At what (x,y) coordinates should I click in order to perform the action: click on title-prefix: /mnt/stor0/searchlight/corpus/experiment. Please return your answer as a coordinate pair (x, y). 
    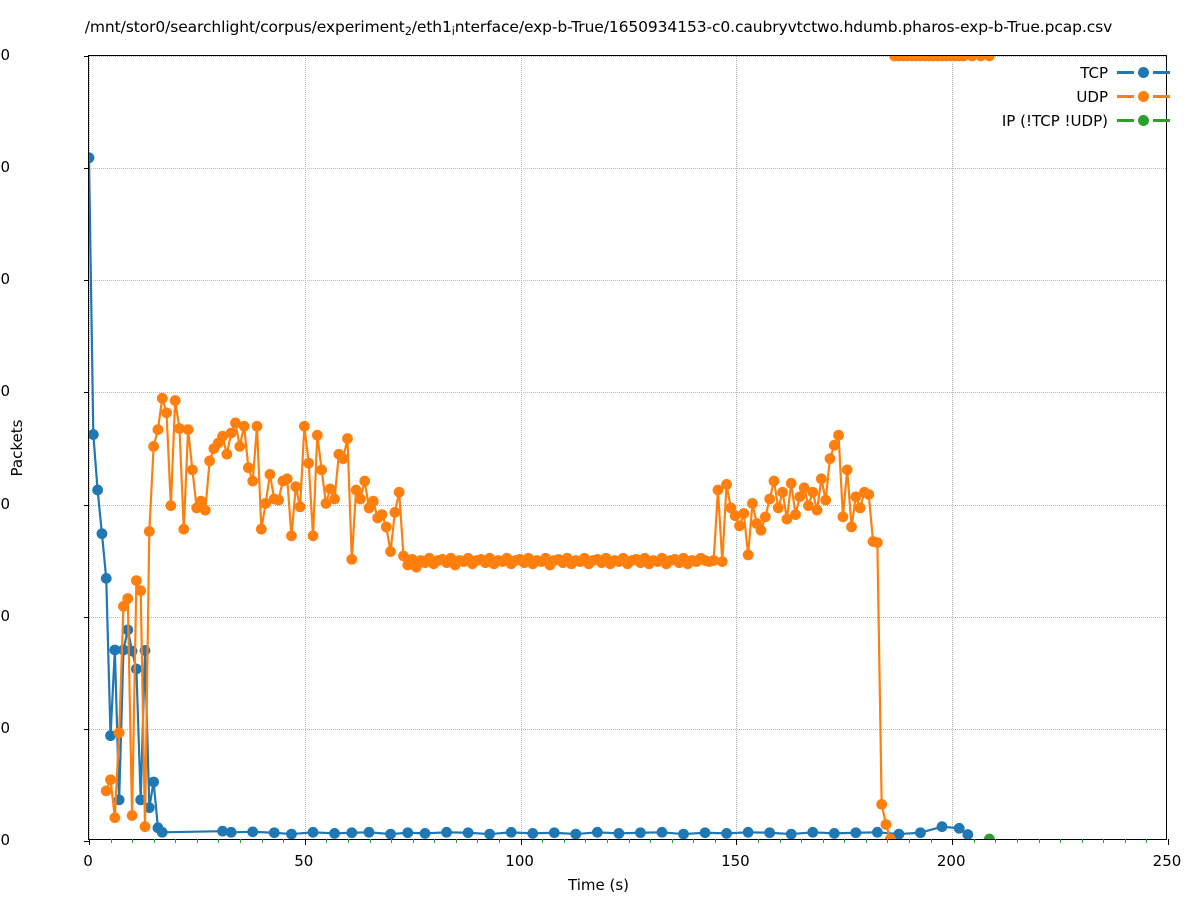
    Looking at the image, I should click on (244, 27).